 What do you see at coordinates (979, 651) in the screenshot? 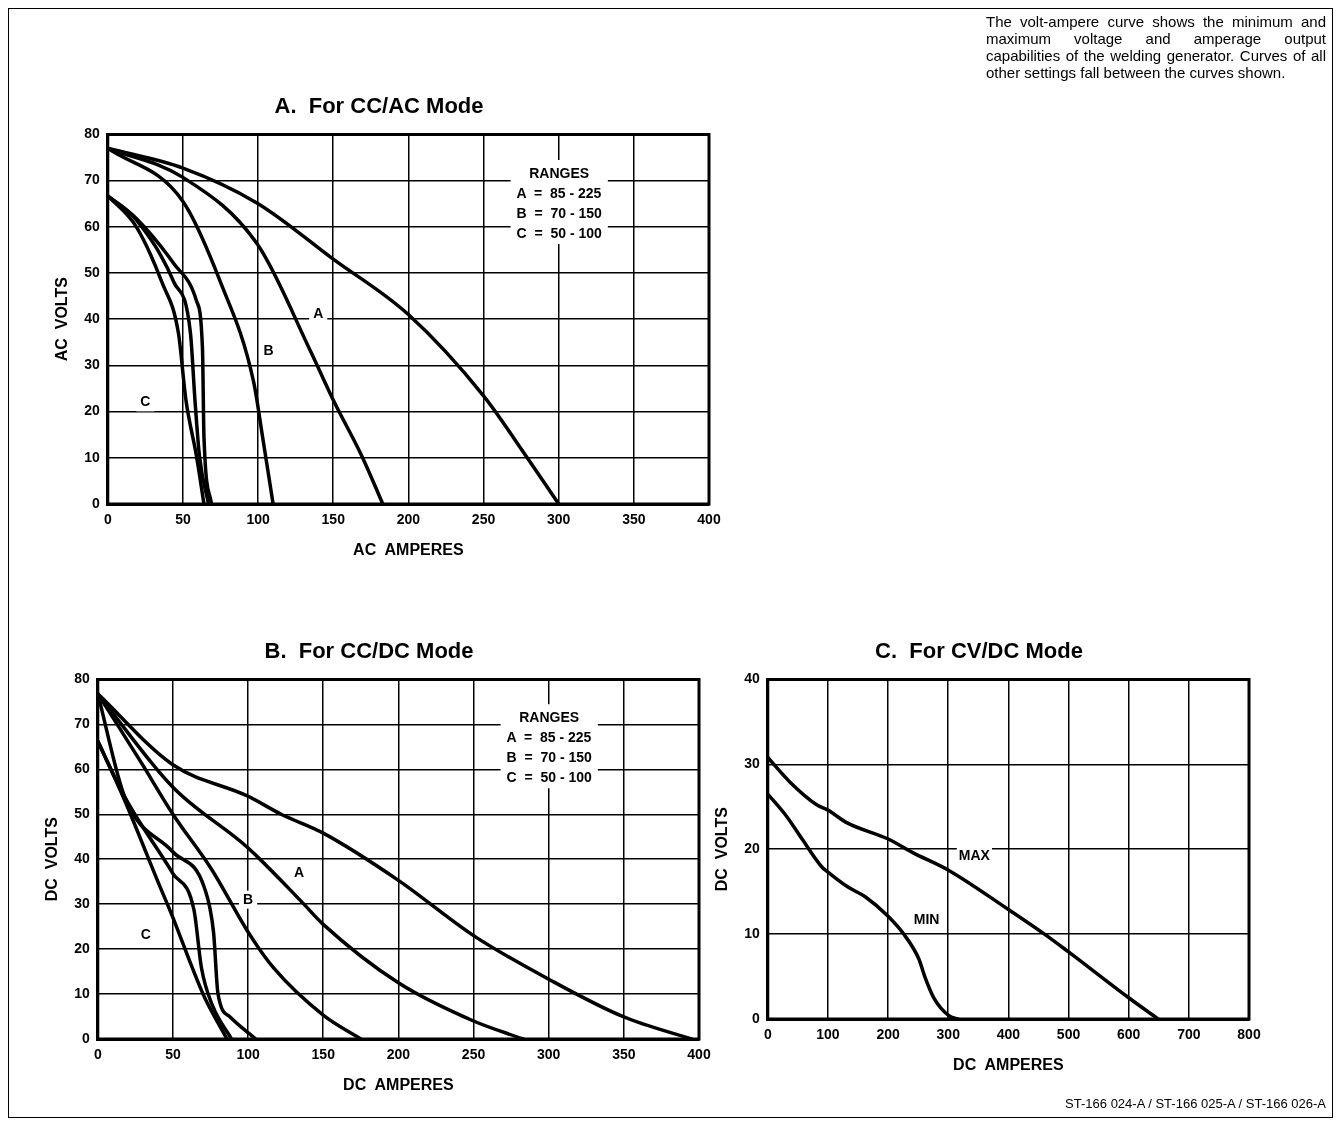
I see `chart-title: C. For CV/DC Mode` at bounding box center [979, 651].